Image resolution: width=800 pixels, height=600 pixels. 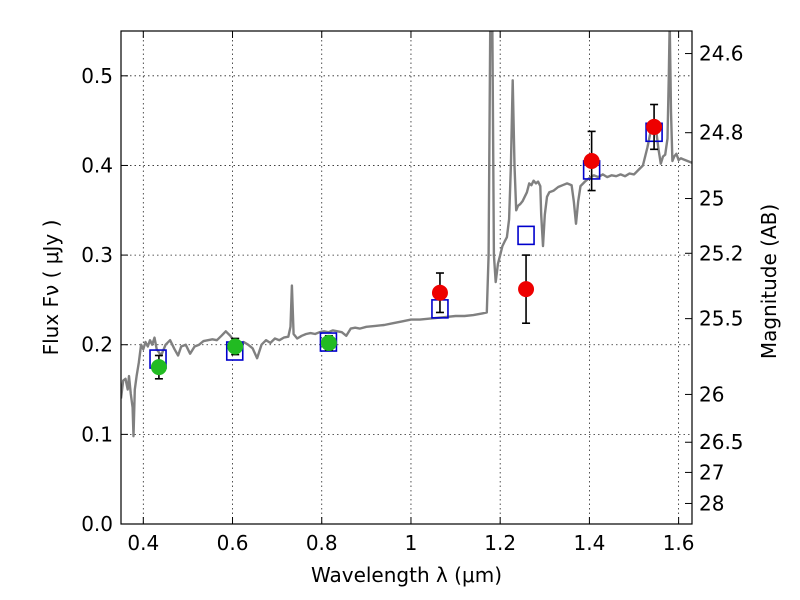 What do you see at coordinates (721, 442) in the screenshot?
I see `y2-tick-label: 26.5` at bounding box center [721, 442].